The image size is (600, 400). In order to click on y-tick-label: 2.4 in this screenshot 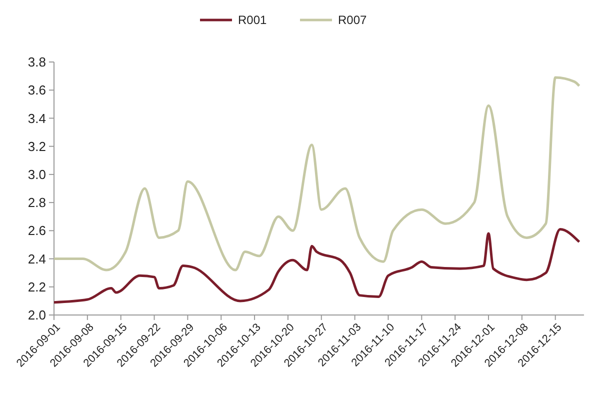, I will do `click(37, 258)`.